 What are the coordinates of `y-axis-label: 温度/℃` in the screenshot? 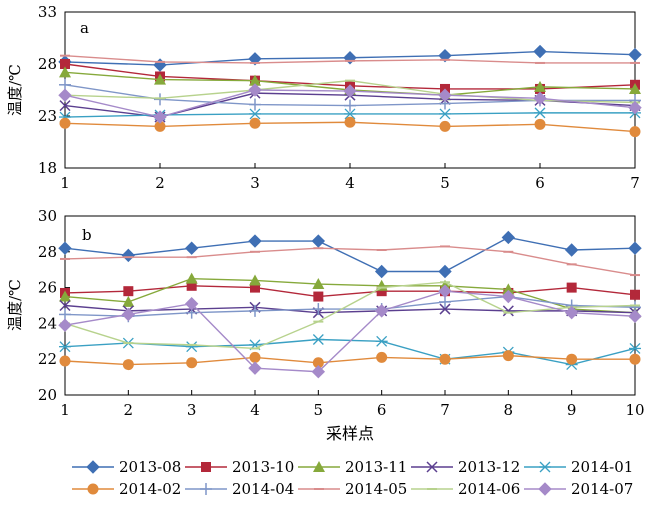 It's located at (15, 90).